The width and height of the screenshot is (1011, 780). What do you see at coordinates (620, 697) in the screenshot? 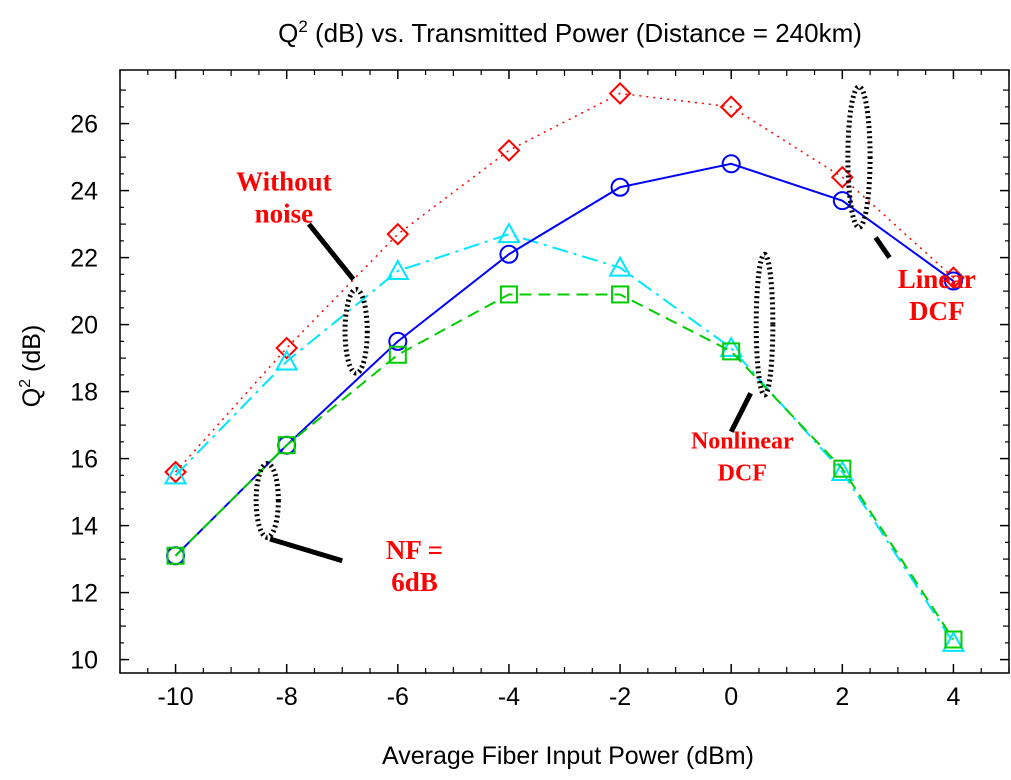
I see `x-tick-label: -2` at bounding box center [620, 697].